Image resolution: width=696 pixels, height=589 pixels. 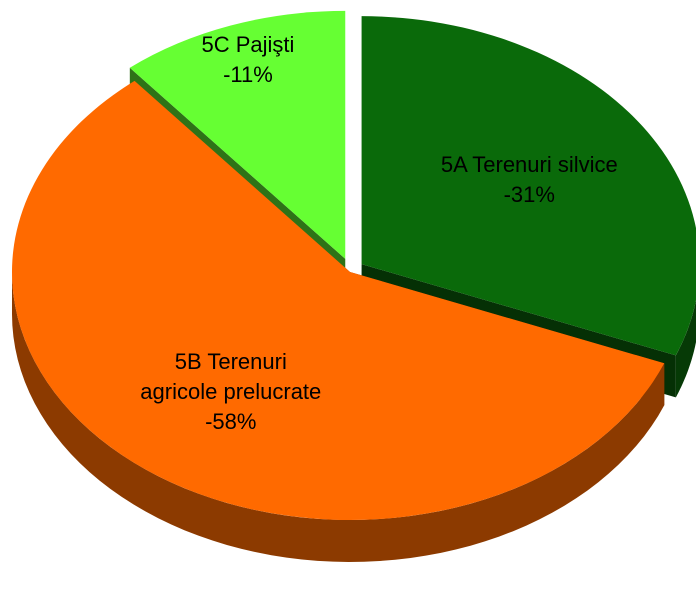 I want to click on data-label: 5C Pajişti -11%, so click(x=248, y=60).